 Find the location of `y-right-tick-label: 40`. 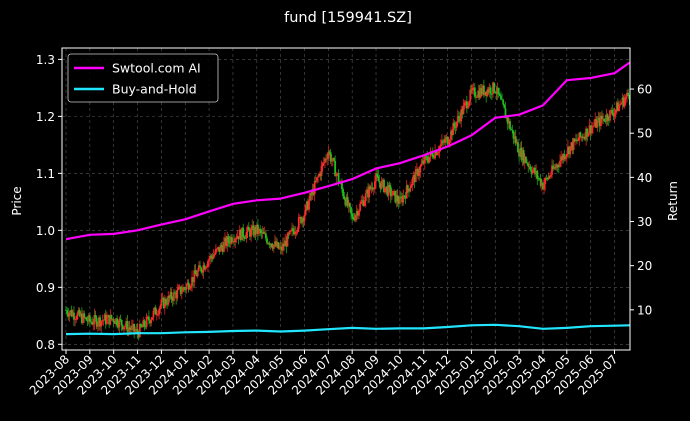

y-right-tick-label: 40 is located at coordinates (644, 178).